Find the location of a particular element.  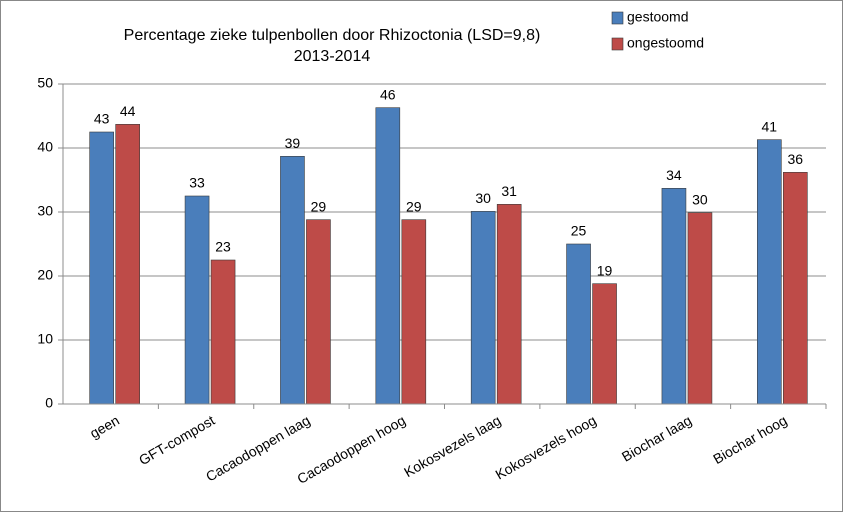

y-tick-label: 30 is located at coordinates (45, 211).